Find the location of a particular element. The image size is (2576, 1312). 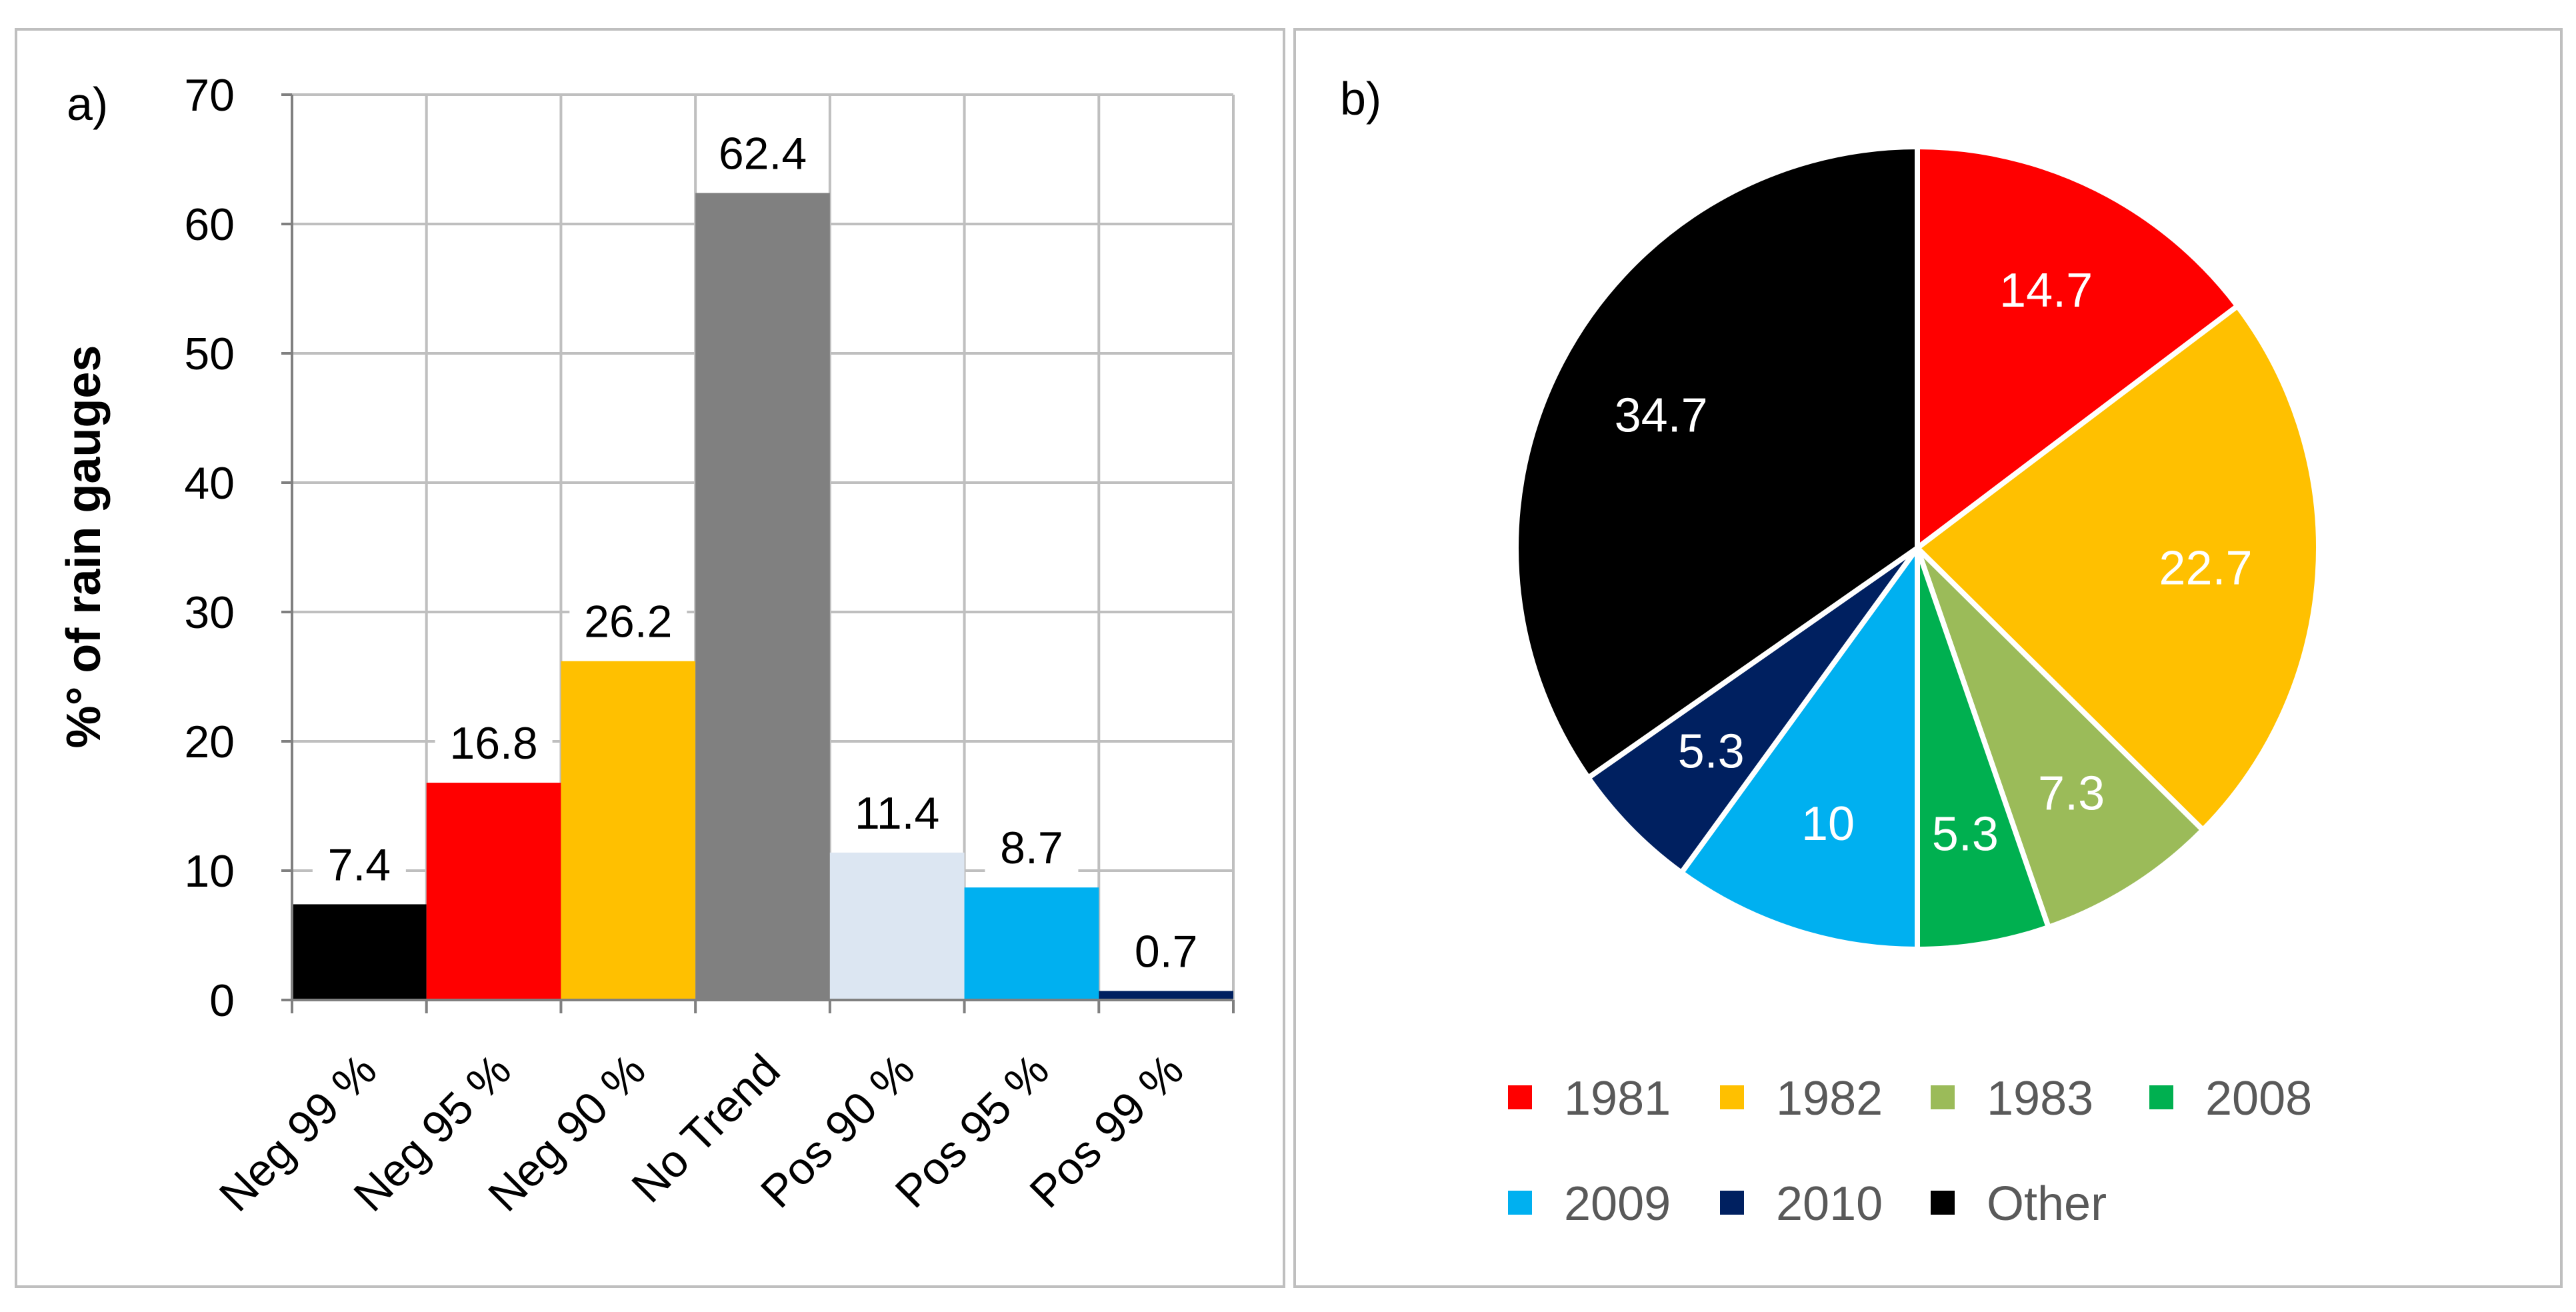

bar-value-label: 8.7 is located at coordinates (1031, 848).